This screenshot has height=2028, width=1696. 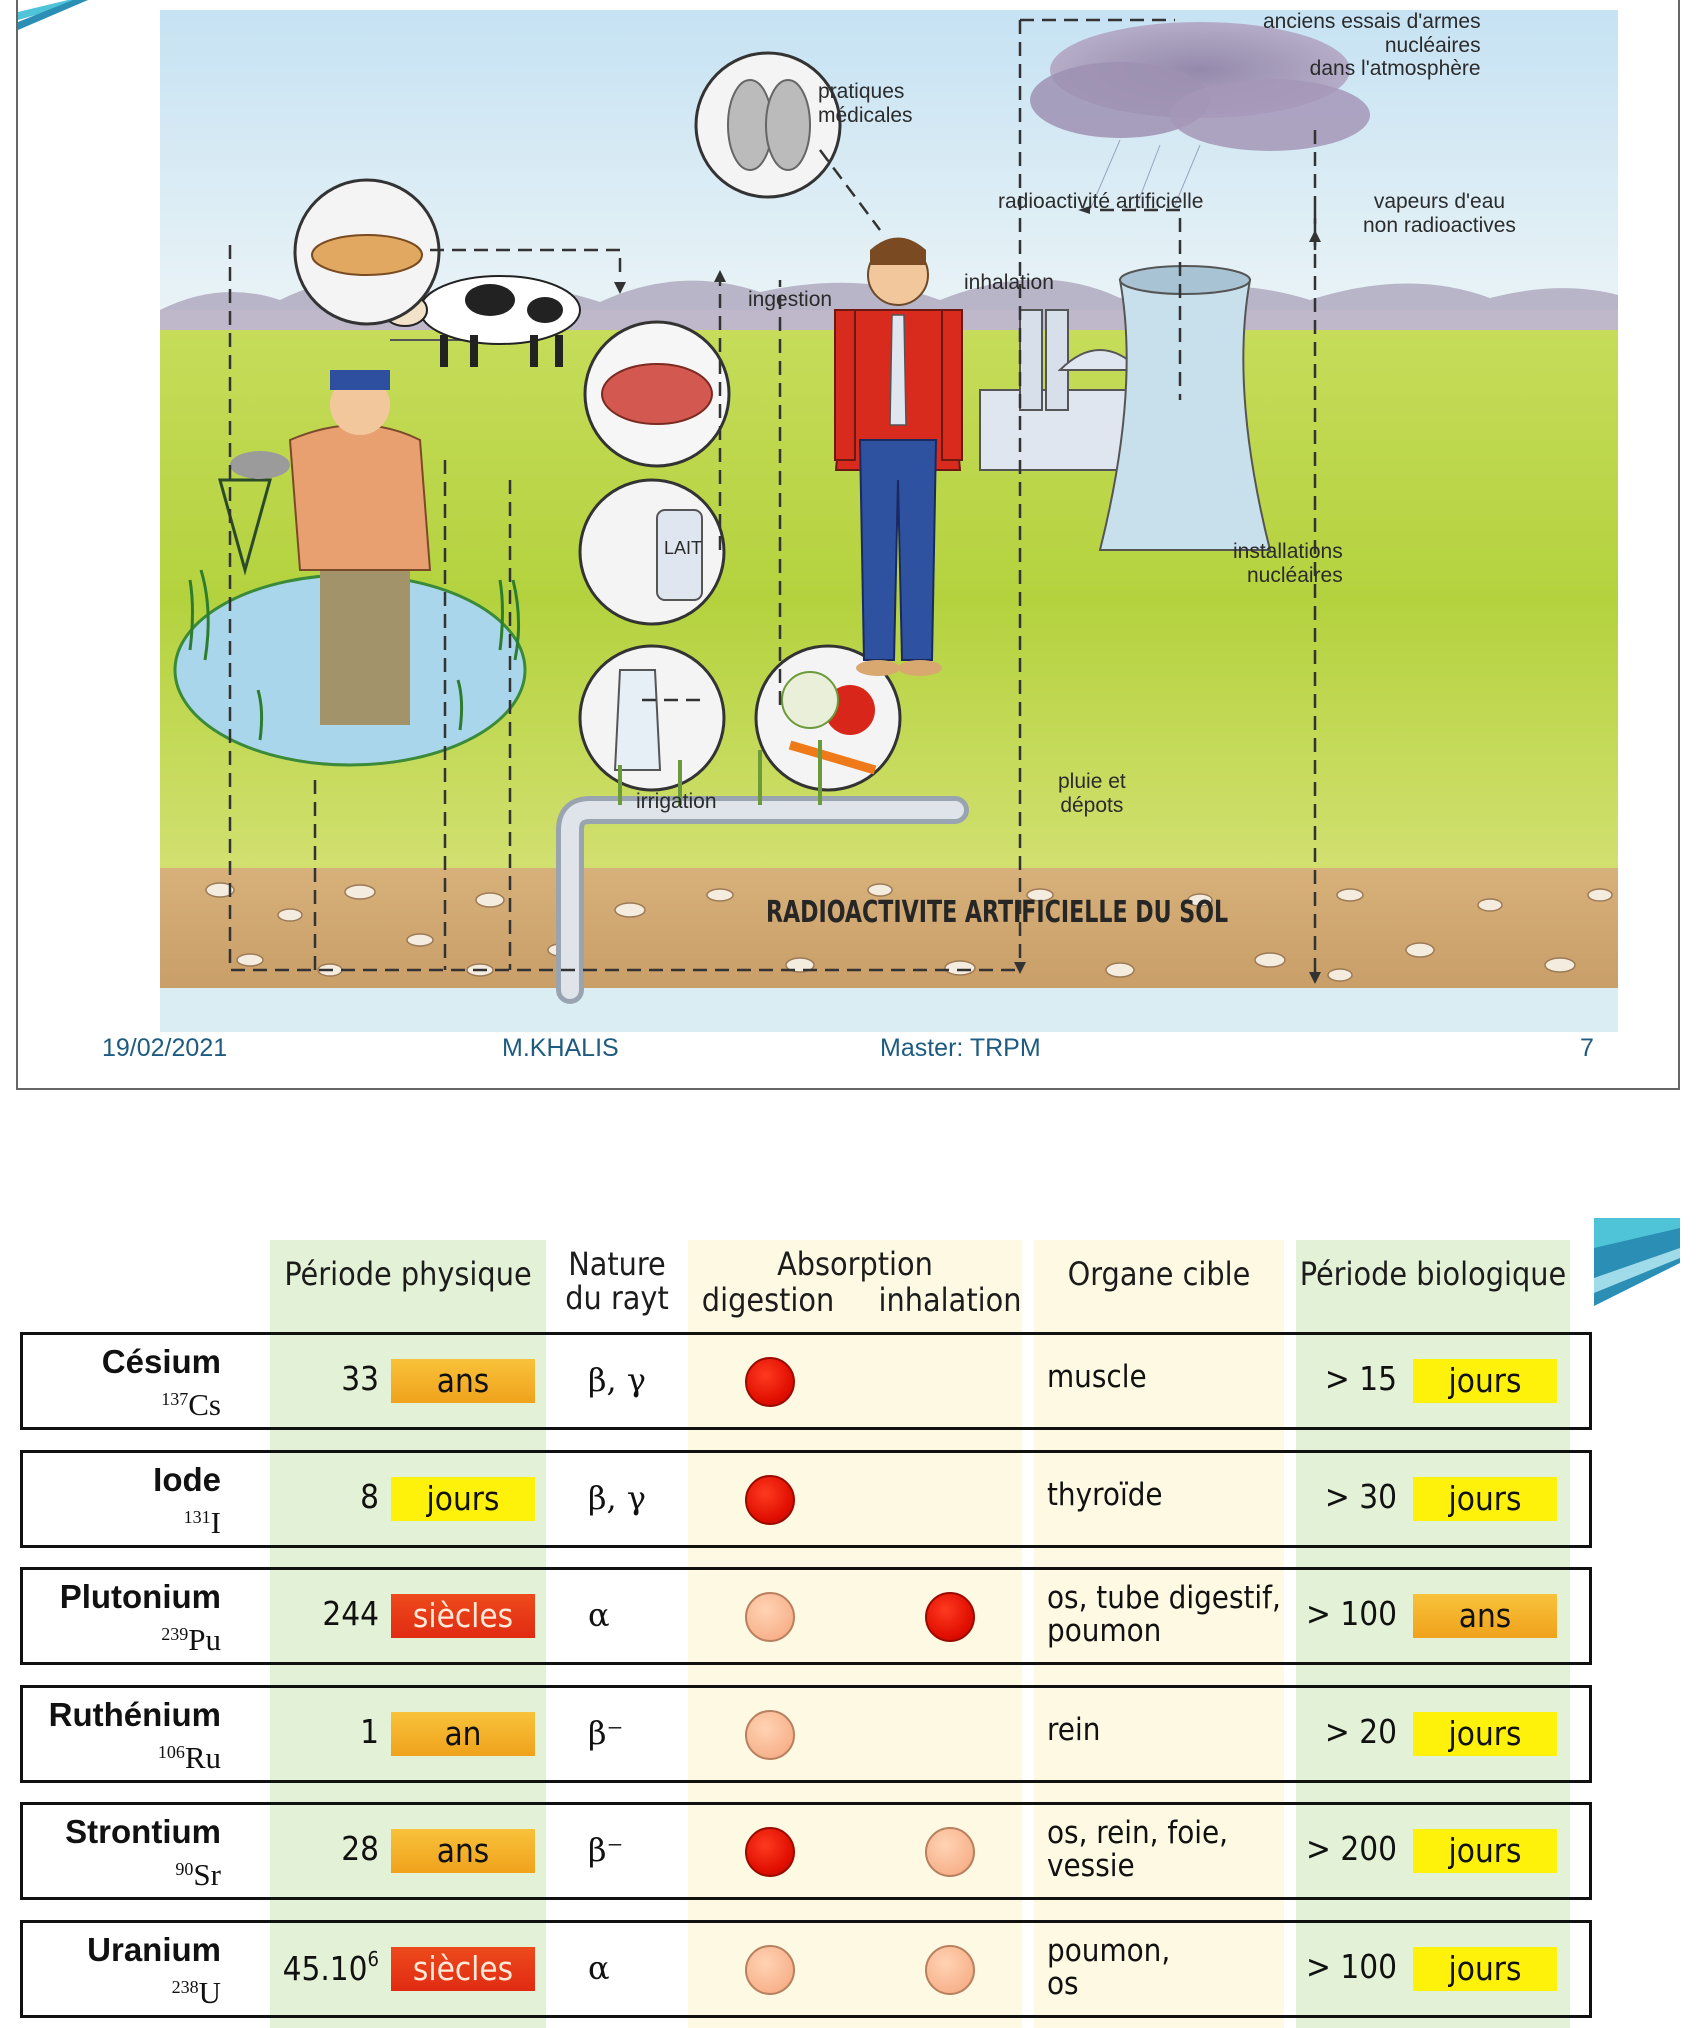 What do you see at coordinates (1439, 213) in the screenshot?
I see `label-water-vapour: vapeurs d'eau non radioactives` at bounding box center [1439, 213].